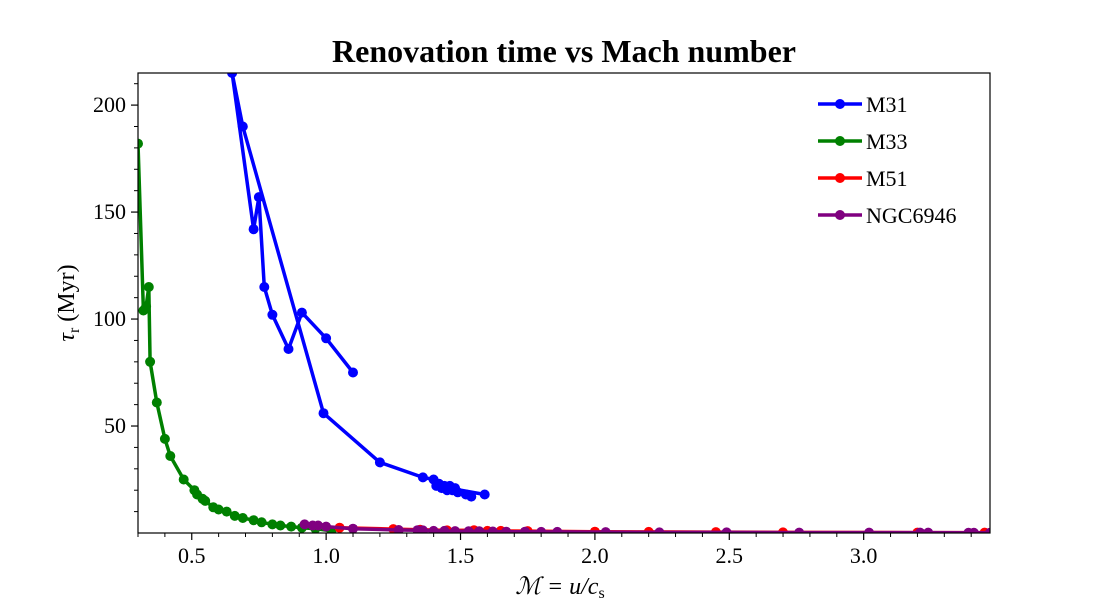 This screenshot has height=600, width=1100. What do you see at coordinates (730, 555) in the screenshot?
I see `x-tick-label: 2.5` at bounding box center [730, 555].